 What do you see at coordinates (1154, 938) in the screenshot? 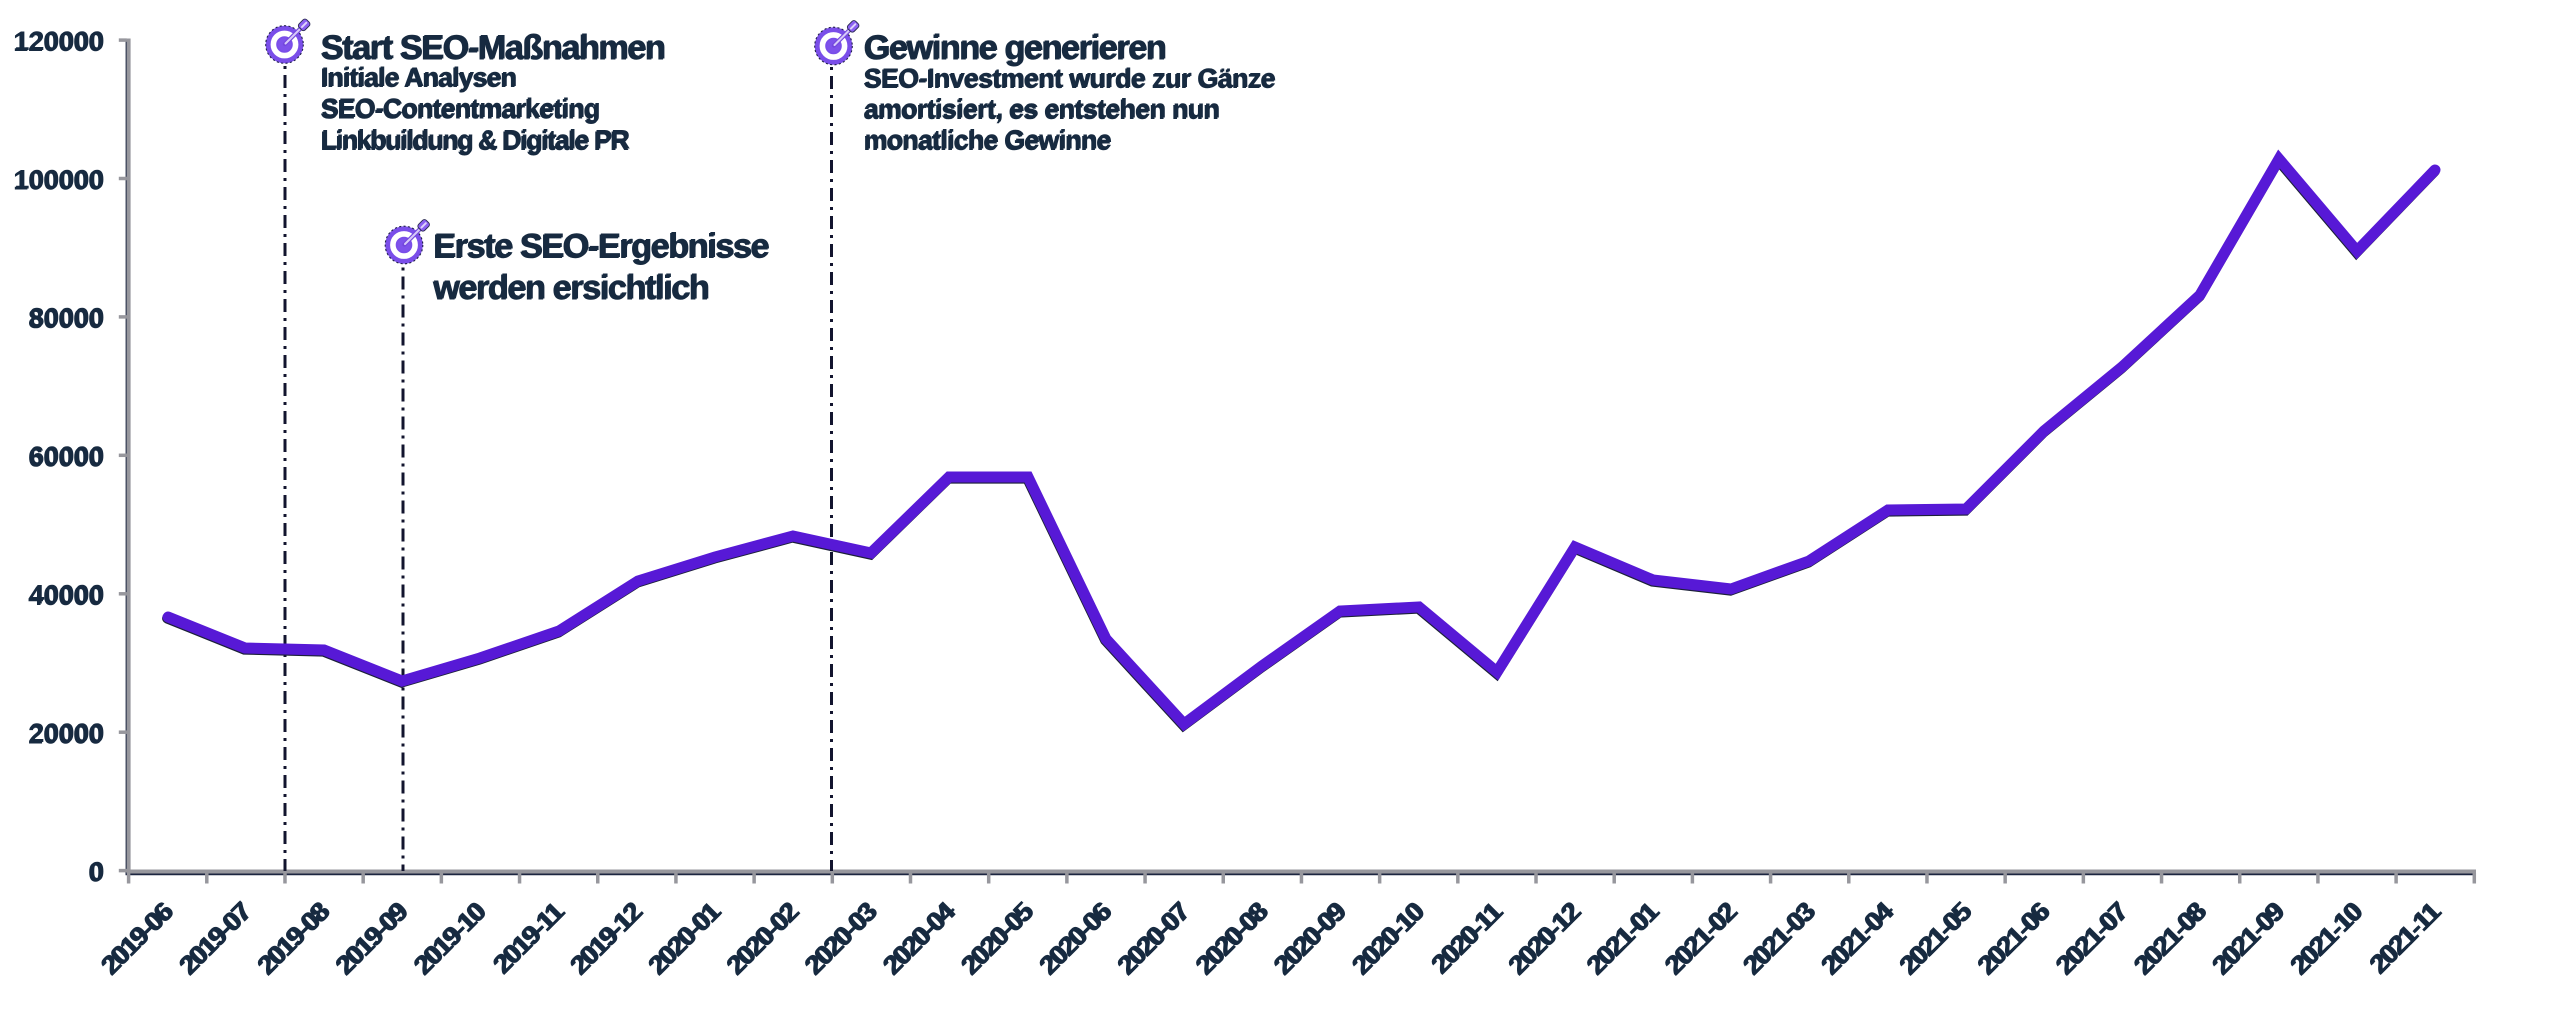
I see `svg-text: 2020-07` at bounding box center [1154, 938].